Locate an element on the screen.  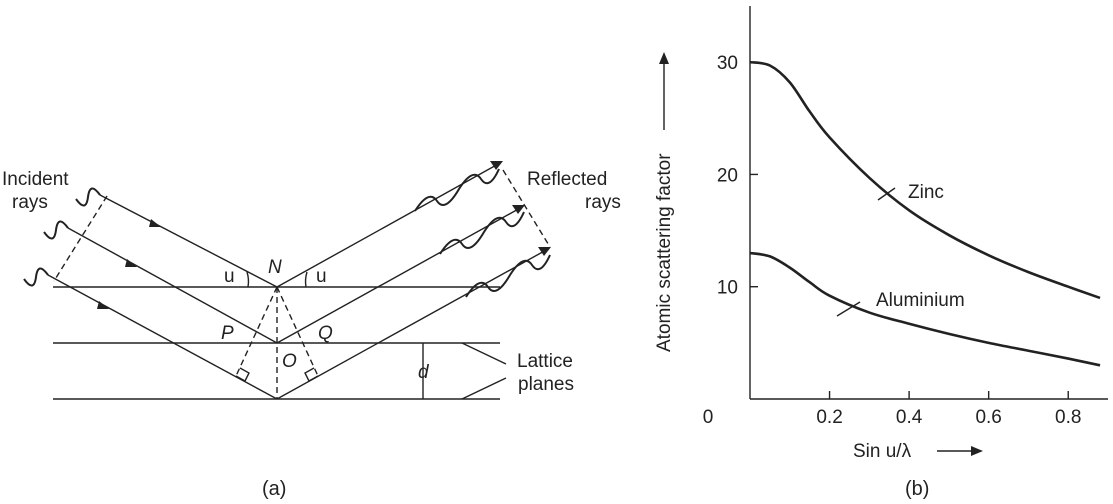
y-axis-title: Atomic scattering factor is located at coordinates (664, 252).